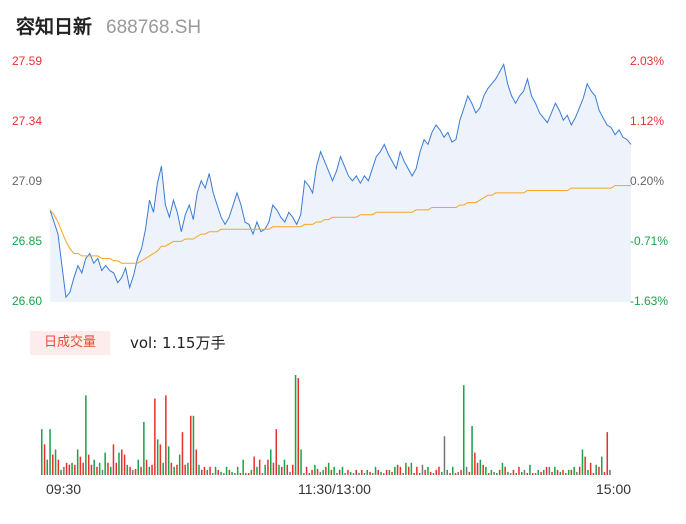 This screenshot has height=524, width=686. Describe the element at coordinates (614, 489) in the screenshot. I see `time-tick-label: 15:00` at that location.